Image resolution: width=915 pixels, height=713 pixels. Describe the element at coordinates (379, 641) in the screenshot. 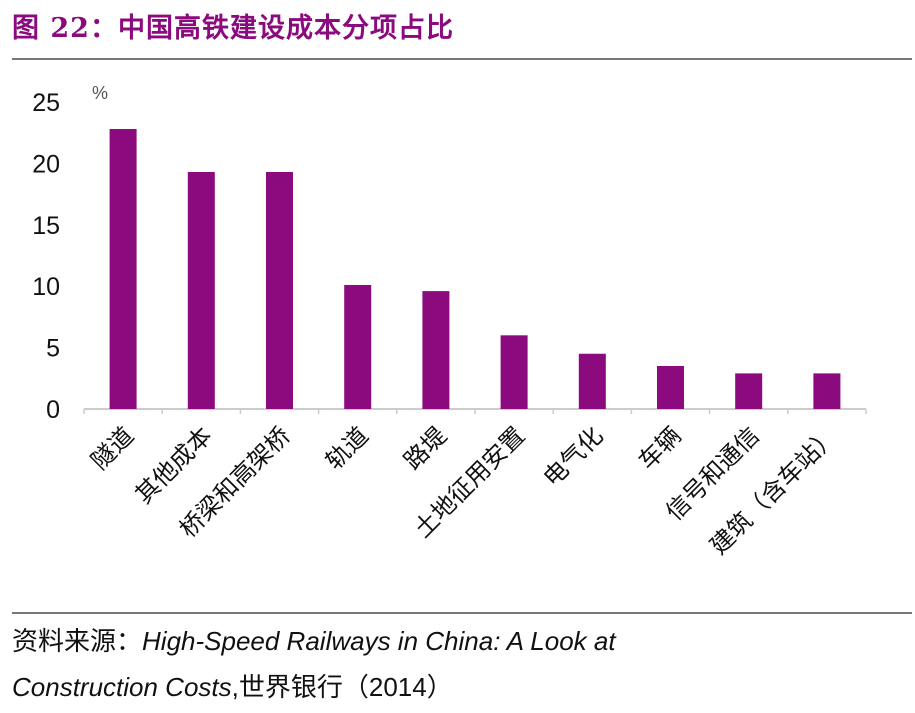

I see `source-title-line1: High-Speed Railways in China: A Look at` at that location.